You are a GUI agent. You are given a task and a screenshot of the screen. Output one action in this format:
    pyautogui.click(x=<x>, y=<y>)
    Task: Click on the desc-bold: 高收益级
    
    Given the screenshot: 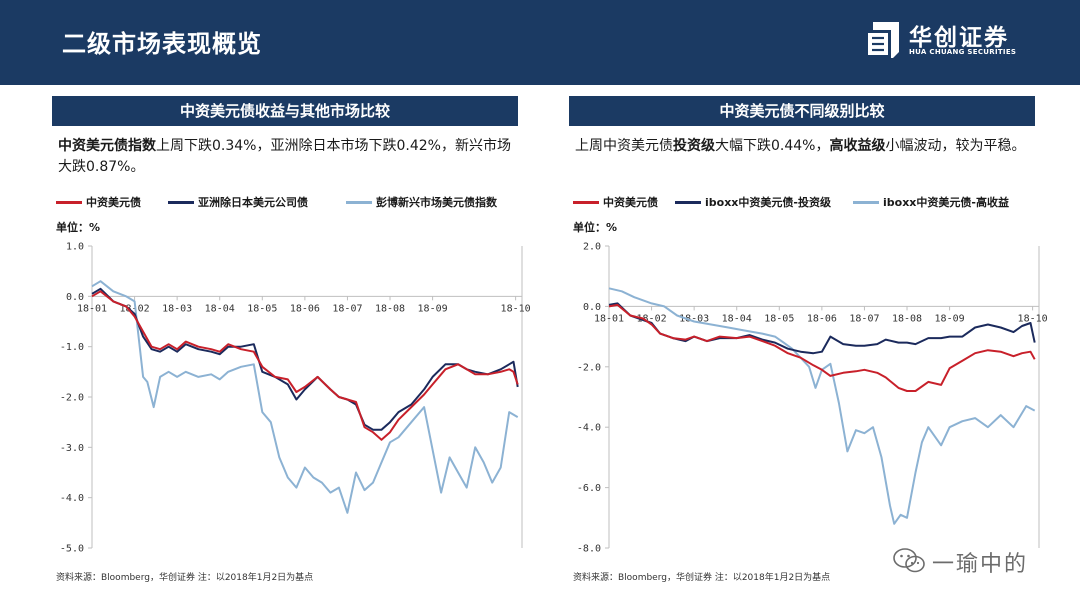 What is the action you would take?
    pyautogui.click(x=857, y=146)
    